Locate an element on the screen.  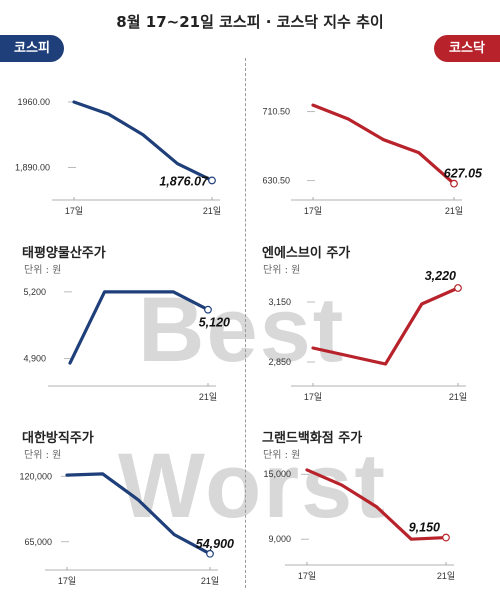
x-tick-label-kospi: 17일 is located at coordinates (74, 211).